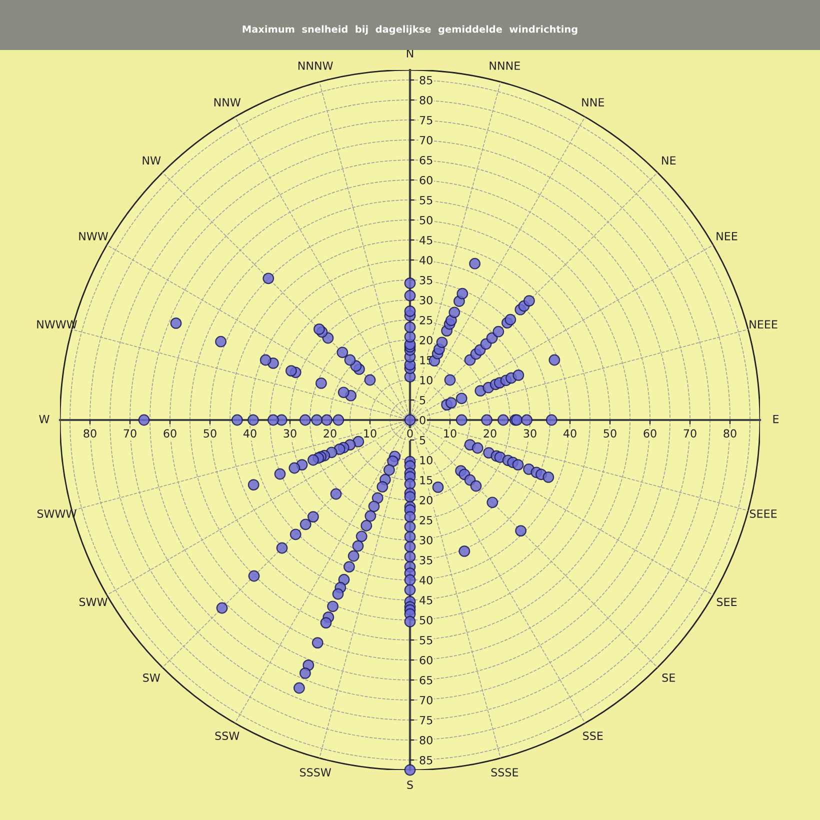  Describe the element at coordinates (776, 419) in the screenshot. I see `text: E` at that location.